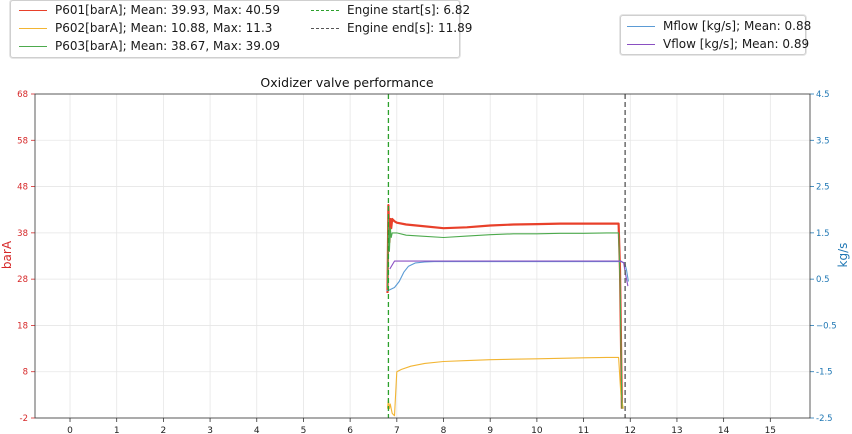 This screenshot has height=434, width=852. I want to click on x-tick-label: 15, so click(770, 430).